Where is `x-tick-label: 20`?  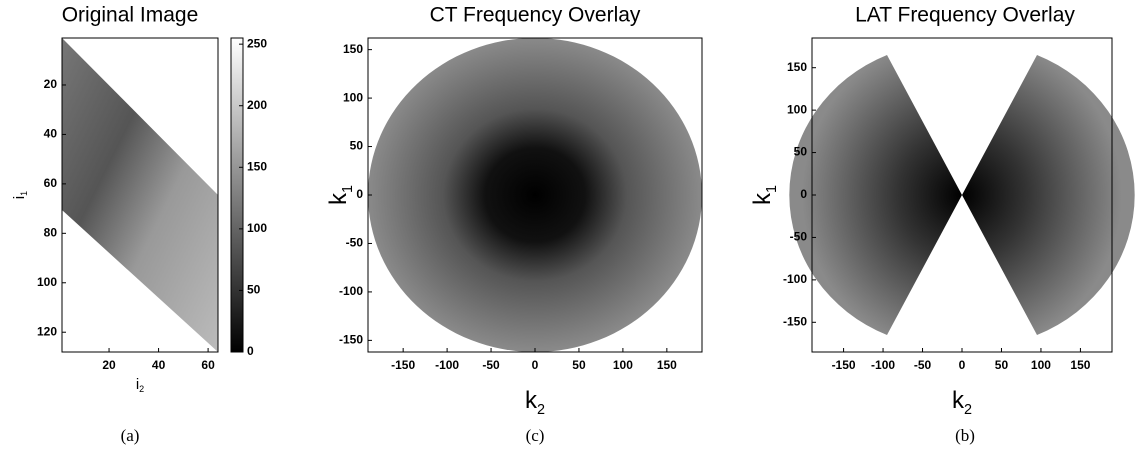
x-tick-label: 20 is located at coordinates (109, 365).